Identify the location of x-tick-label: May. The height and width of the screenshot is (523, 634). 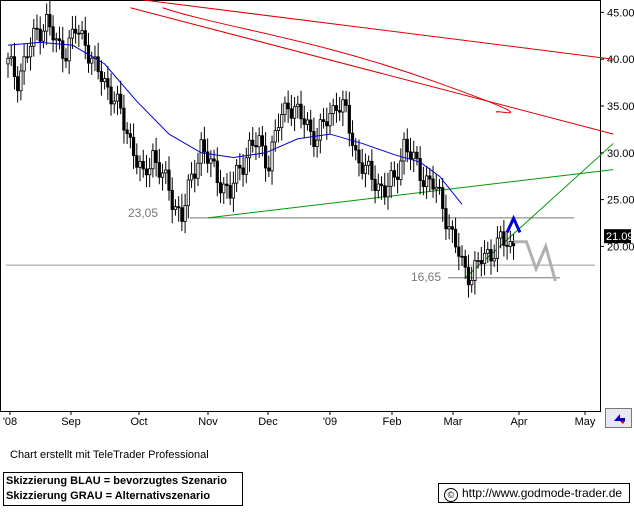
(585, 422).